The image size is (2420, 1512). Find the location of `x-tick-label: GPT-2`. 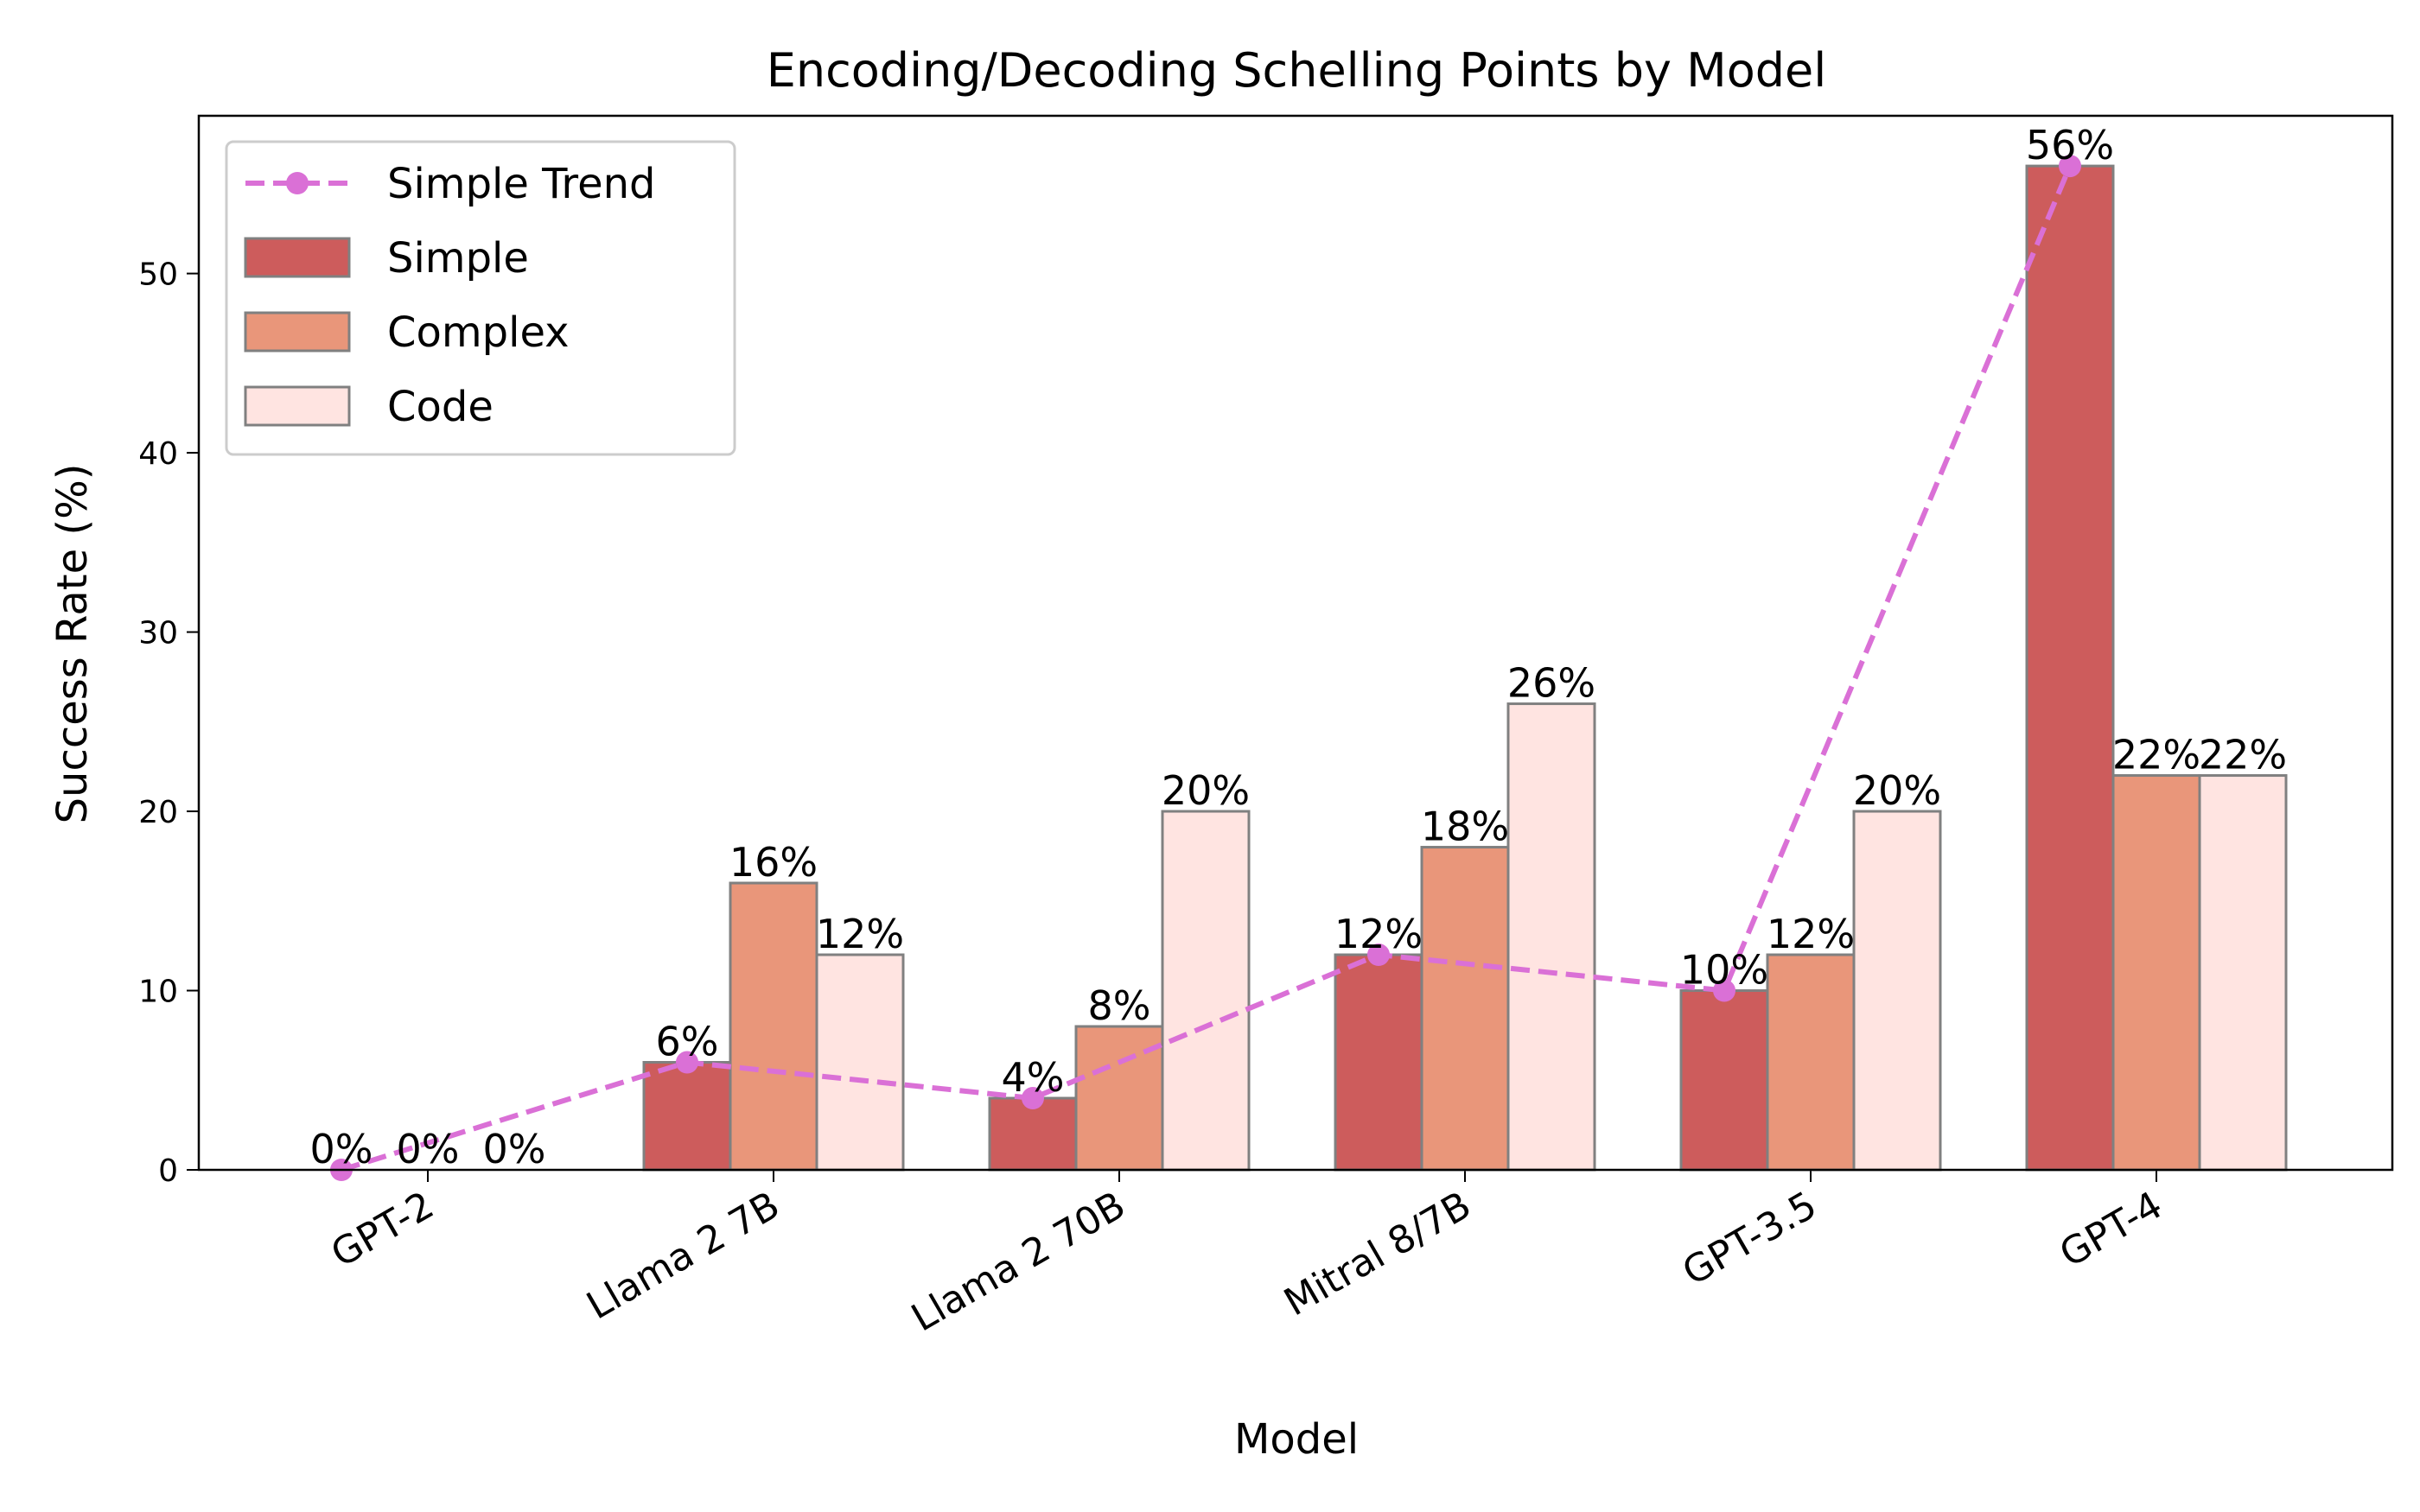

x-tick-label: GPT-2 is located at coordinates (383, 1229).